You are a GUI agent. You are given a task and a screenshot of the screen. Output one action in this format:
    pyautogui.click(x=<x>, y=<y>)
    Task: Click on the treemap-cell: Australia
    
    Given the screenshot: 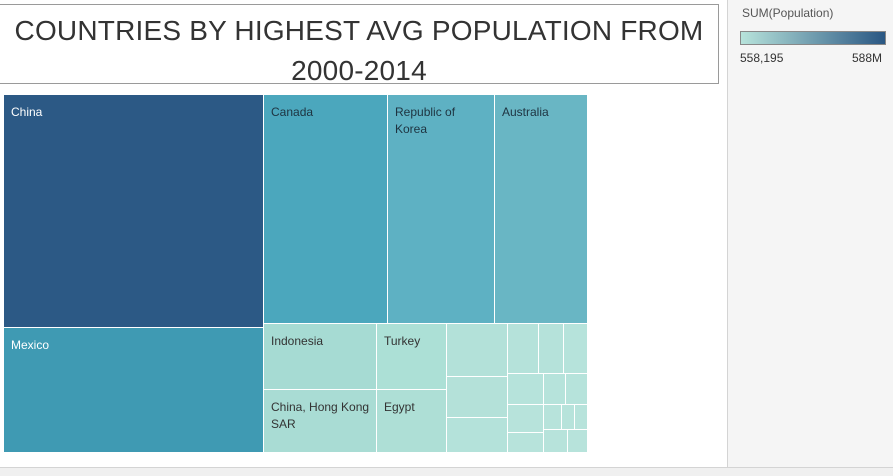 What is the action you would take?
    pyautogui.click(x=541, y=209)
    